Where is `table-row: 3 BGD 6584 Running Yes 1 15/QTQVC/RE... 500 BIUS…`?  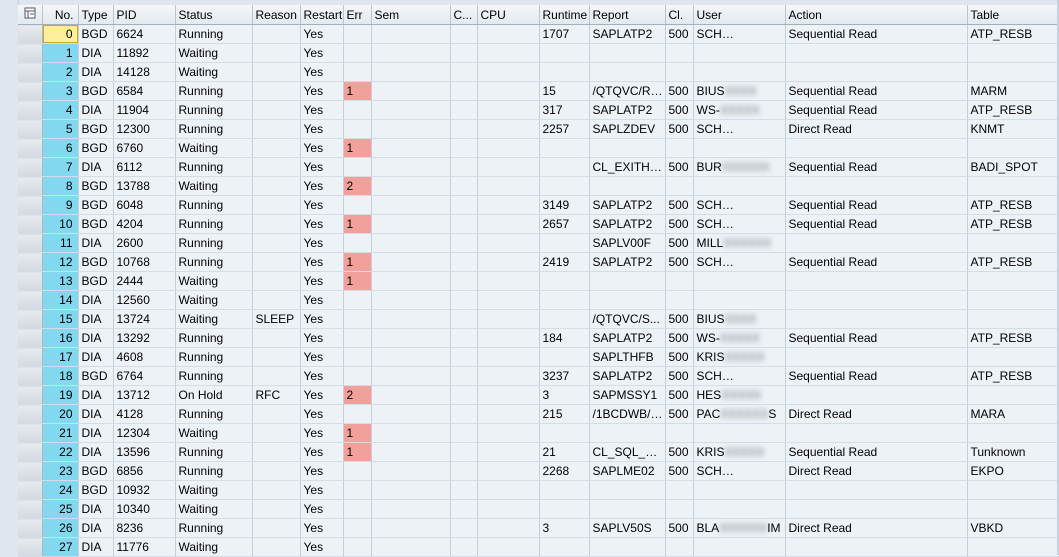 table-row: 3 BGD 6584 Running Yes 1 15/QTQVC/RE... 500 BIUS… is located at coordinates (538, 91).